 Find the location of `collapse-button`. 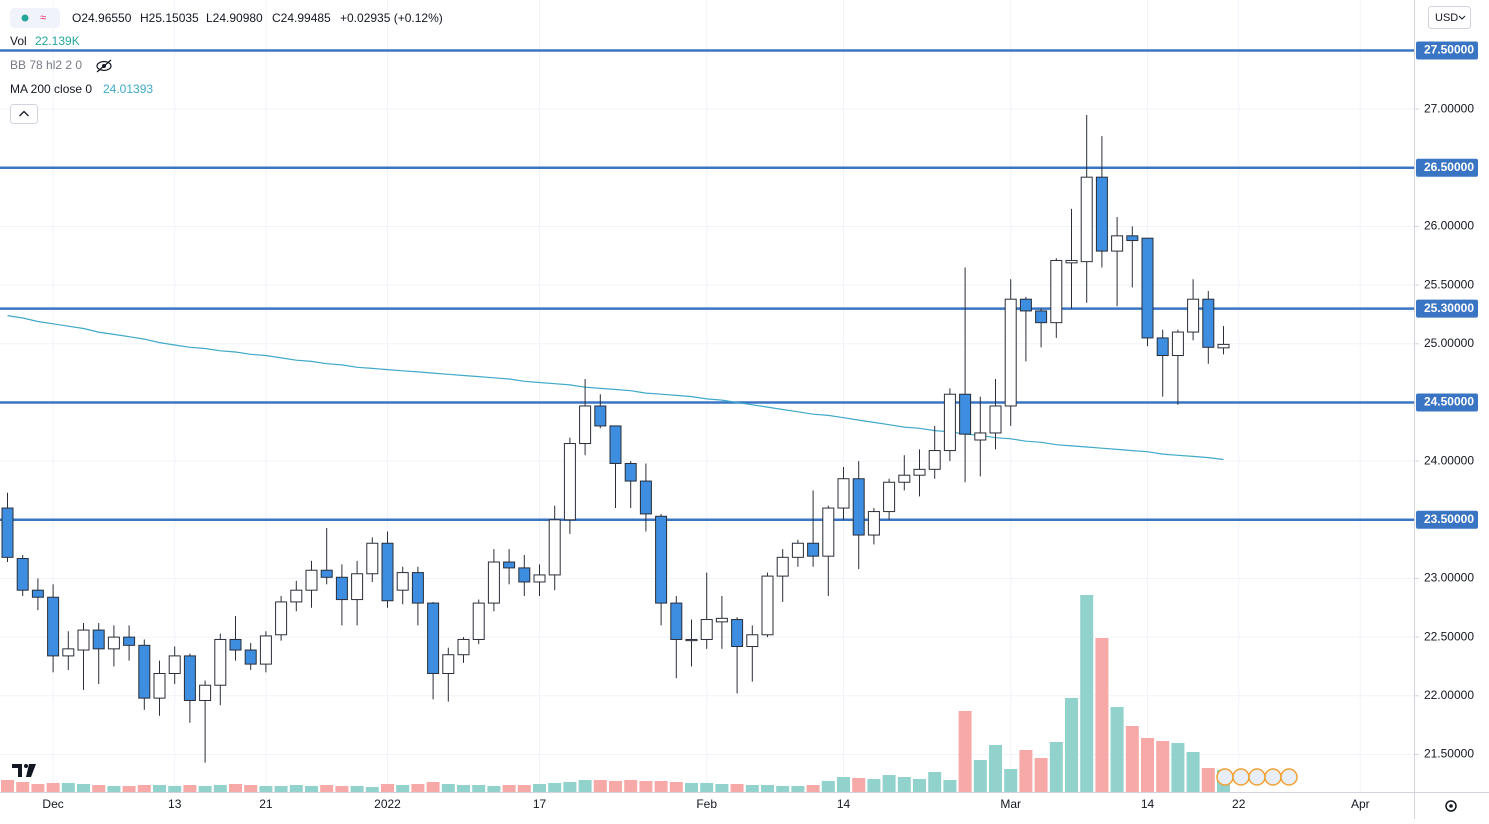

collapse-button is located at coordinates (24, 114).